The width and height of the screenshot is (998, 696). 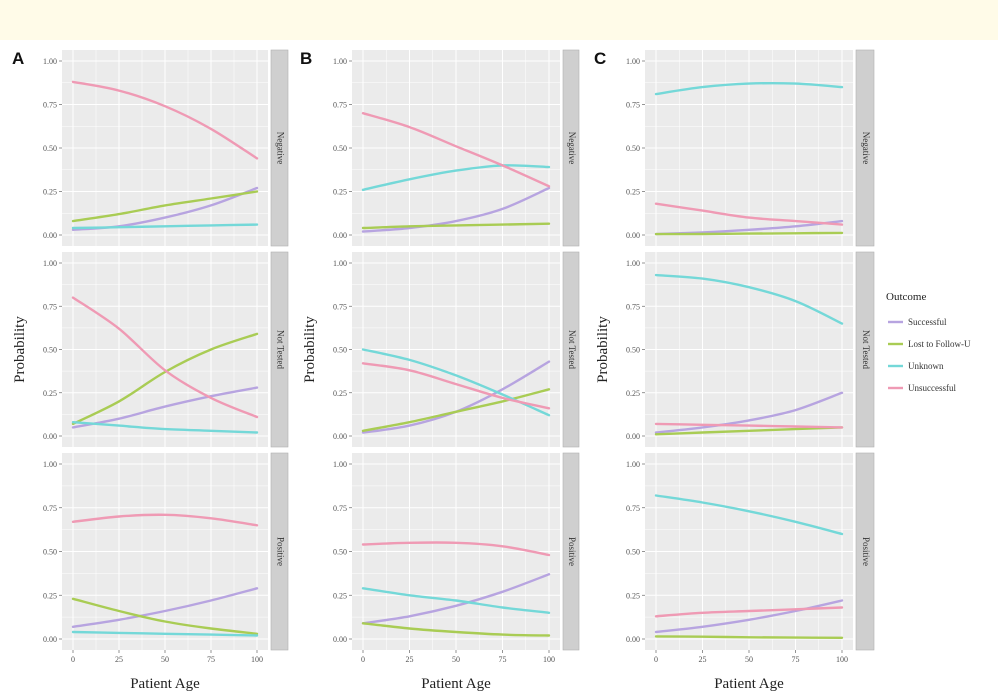 I want to click on x-tick-label: 75, so click(x=796, y=659).